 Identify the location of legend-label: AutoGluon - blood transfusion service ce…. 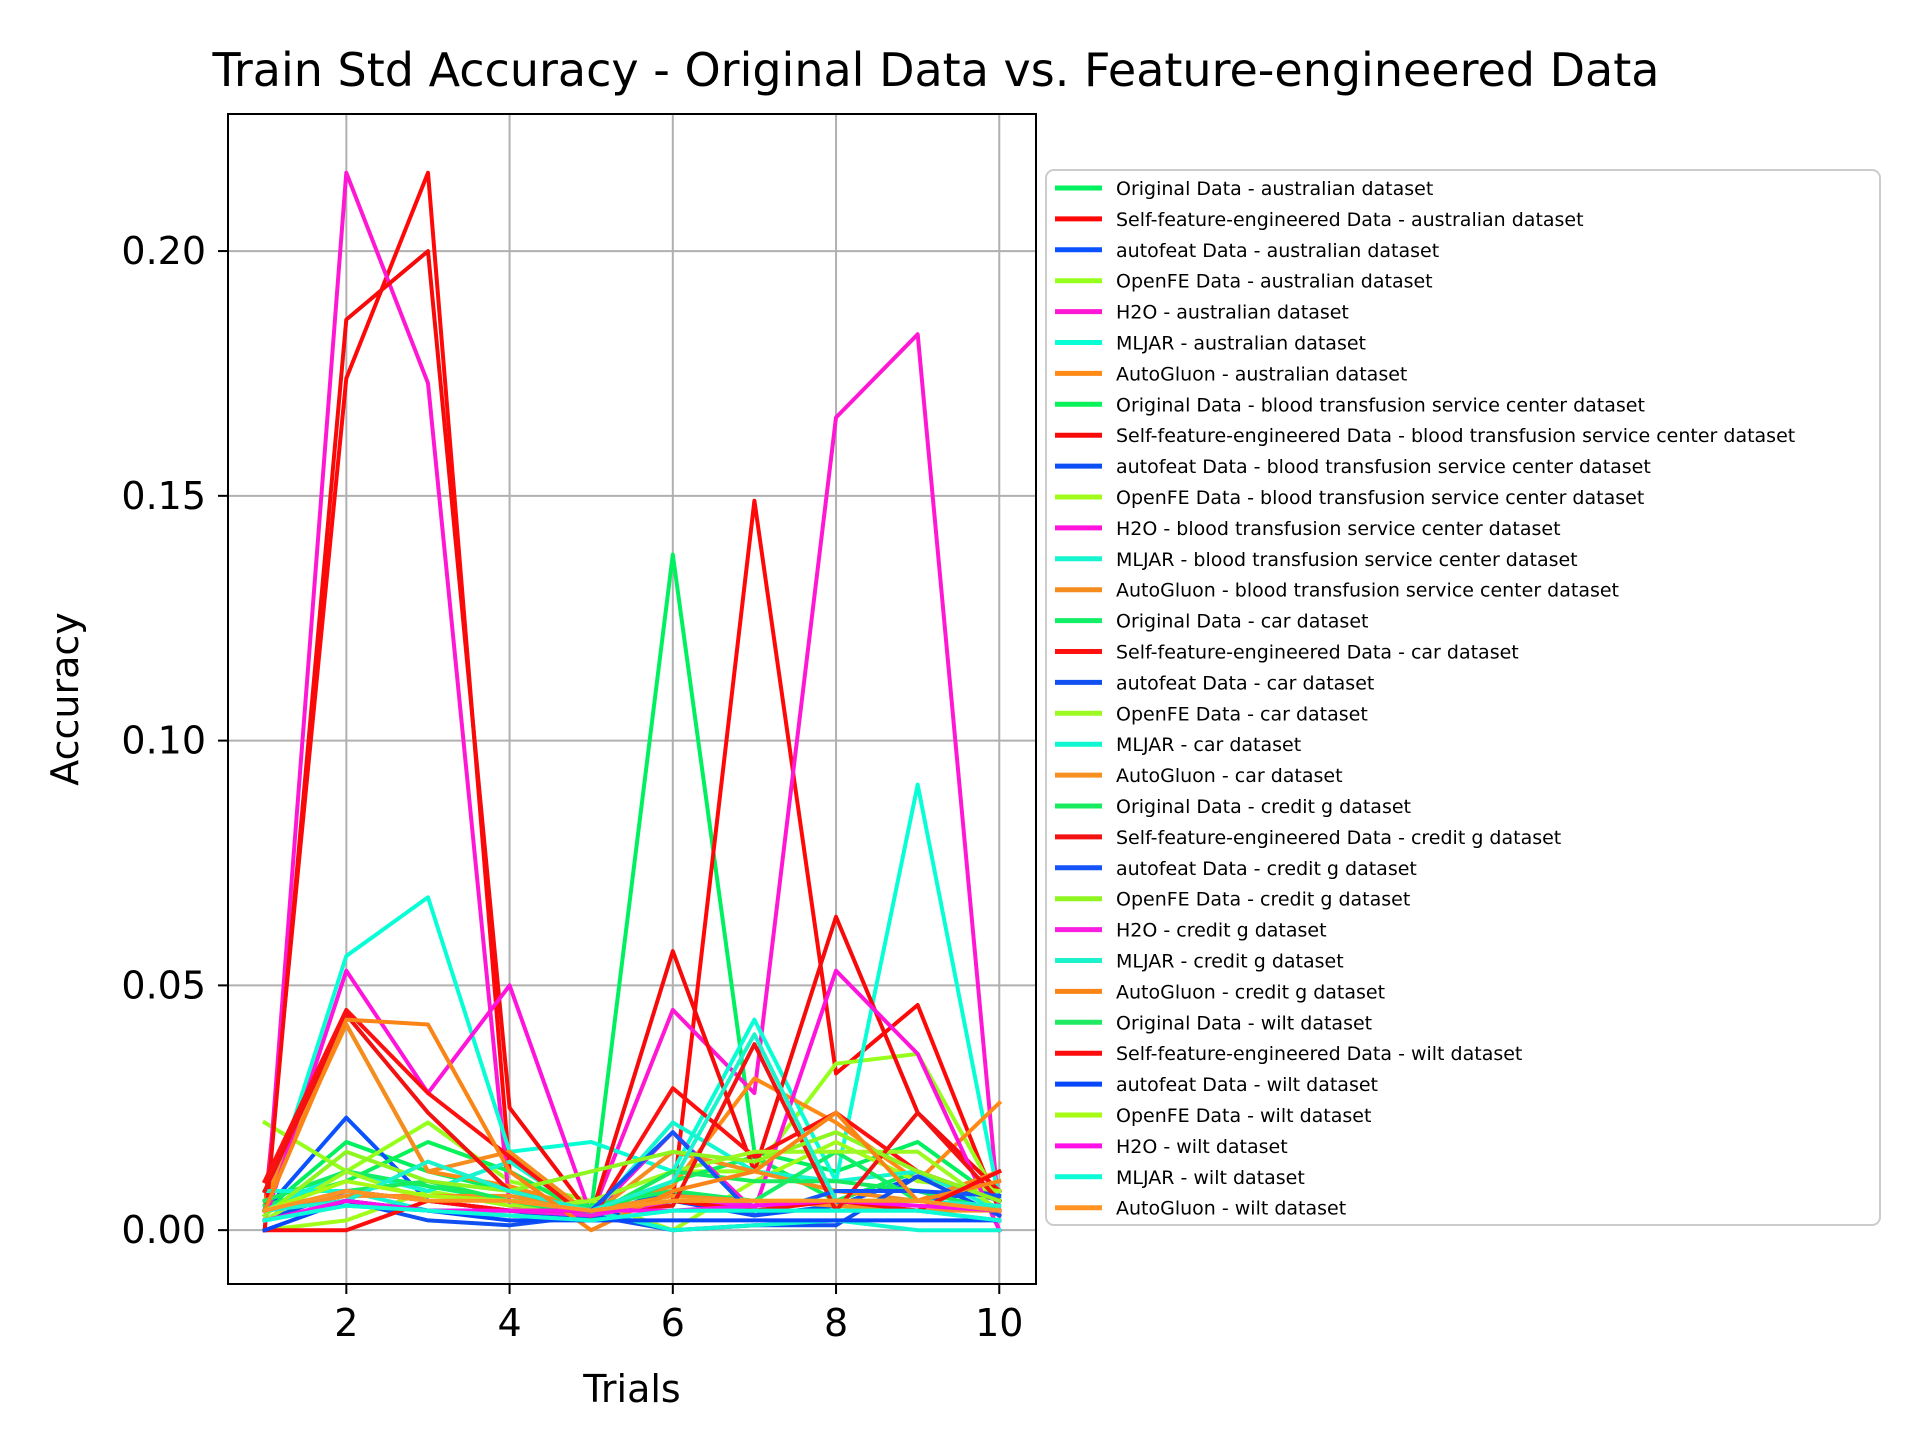
(1367, 591).